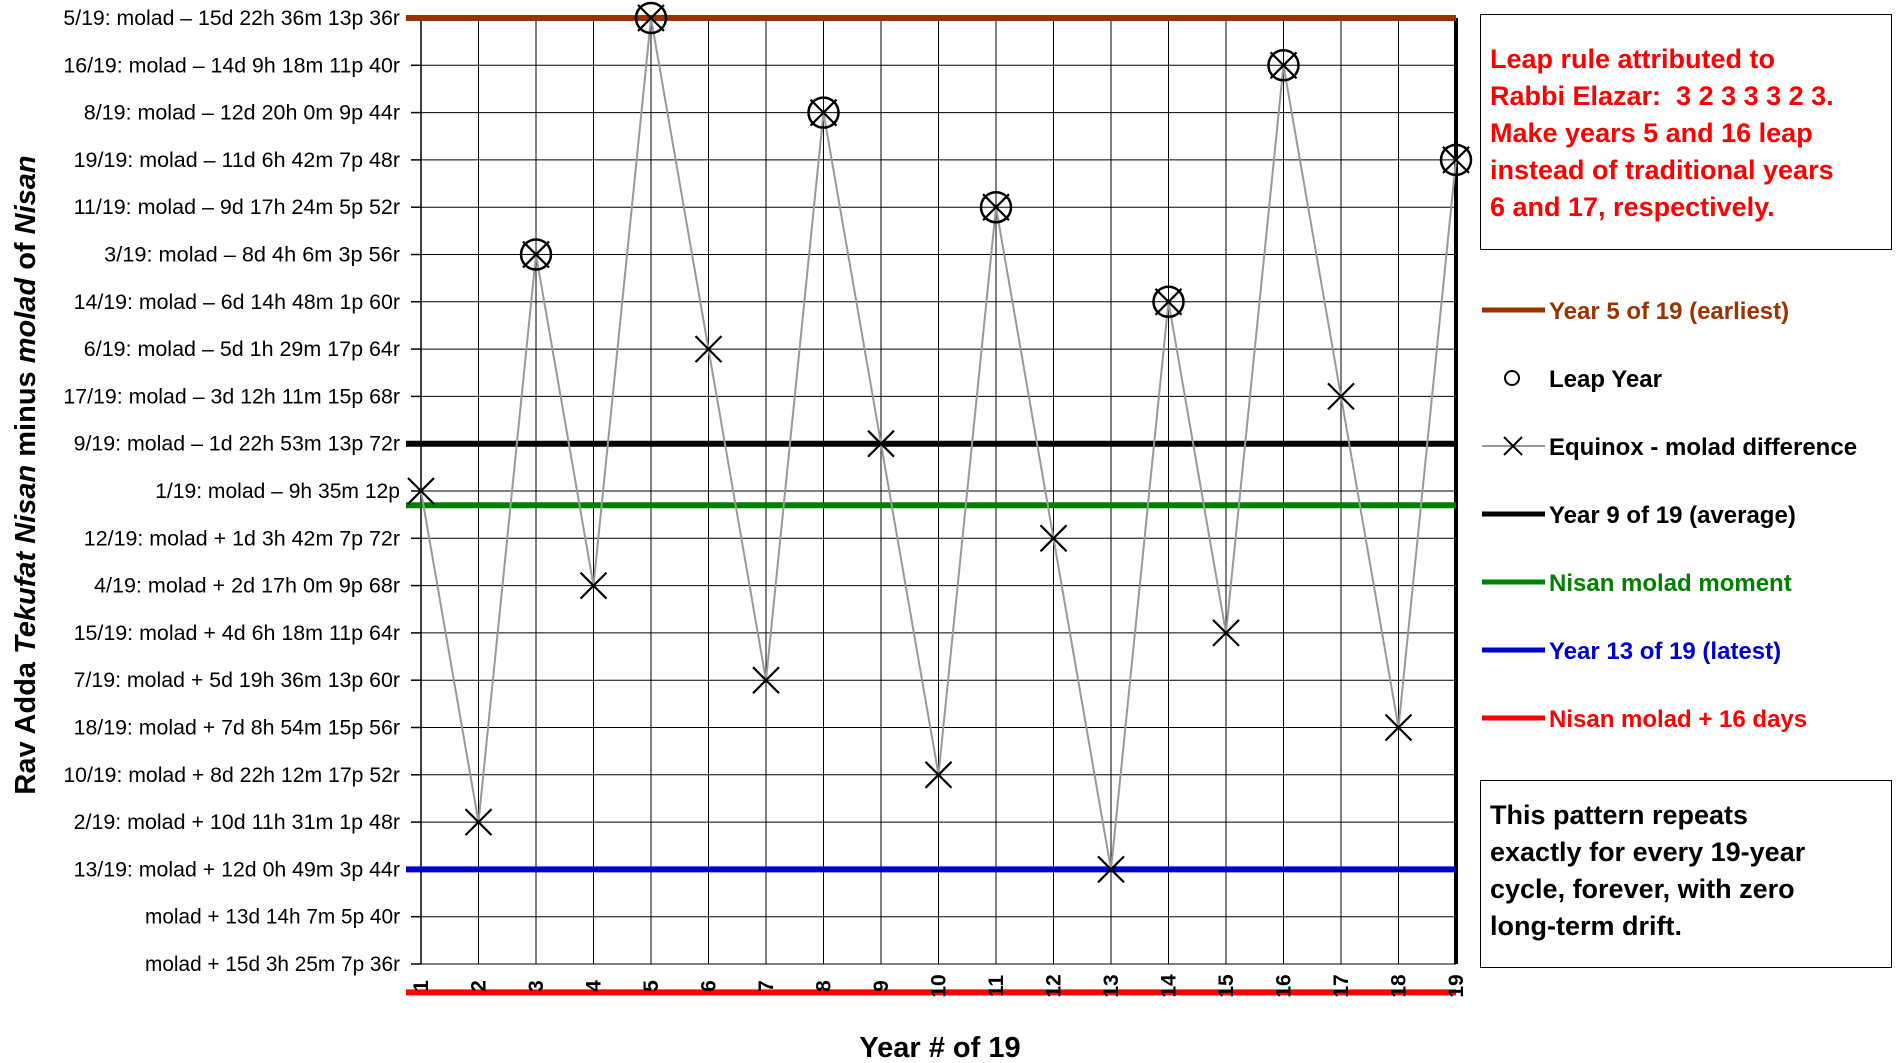 The image size is (1900, 1063). What do you see at coordinates (272, 917) in the screenshot?
I see `y-tick-label: molad + 13d 14h 7m 5p 40r` at bounding box center [272, 917].